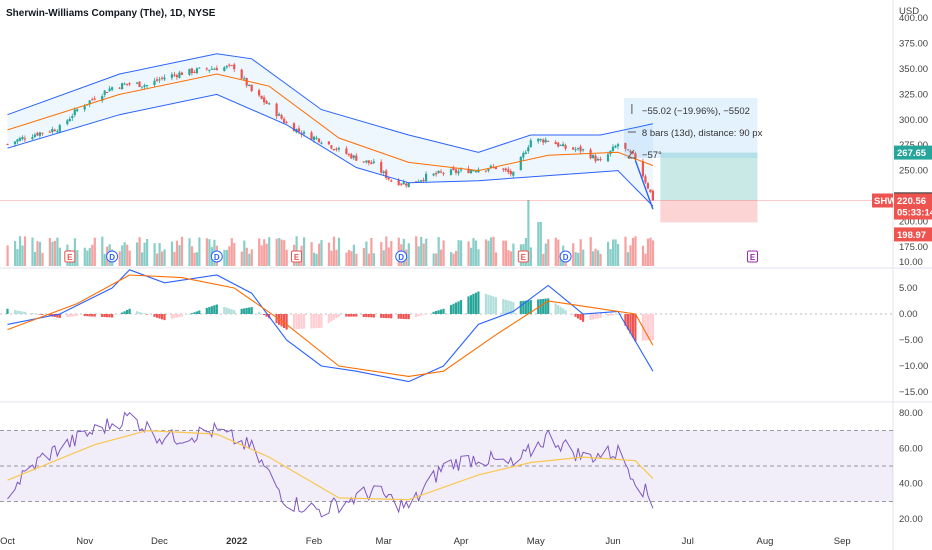 The height and width of the screenshot is (550, 932). What do you see at coordinates (911, 235) in the screenshot?
I see `price-tag-value: 198.97` at bounding box center [911, 235].